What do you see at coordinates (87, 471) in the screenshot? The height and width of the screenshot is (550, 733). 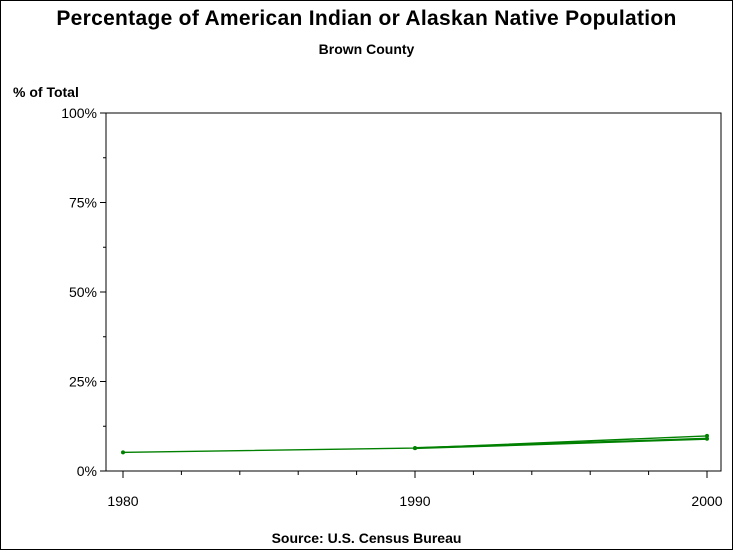 I see `y-tick-label: 0%` at bounding box center [87, 471].